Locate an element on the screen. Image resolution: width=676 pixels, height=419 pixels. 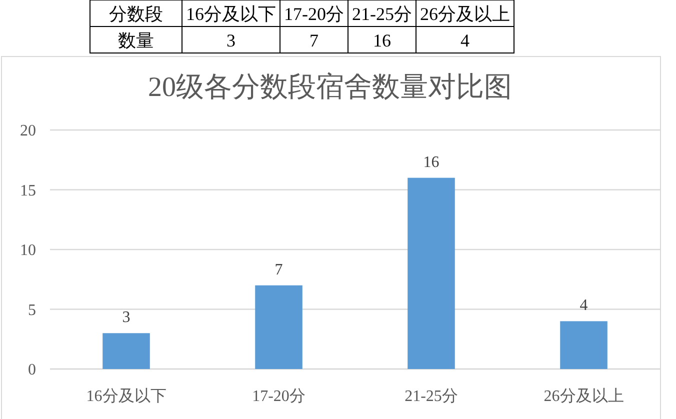
chart-title: 20级各分数段宿舍数量对比图 is located at coordinates (330, 87).